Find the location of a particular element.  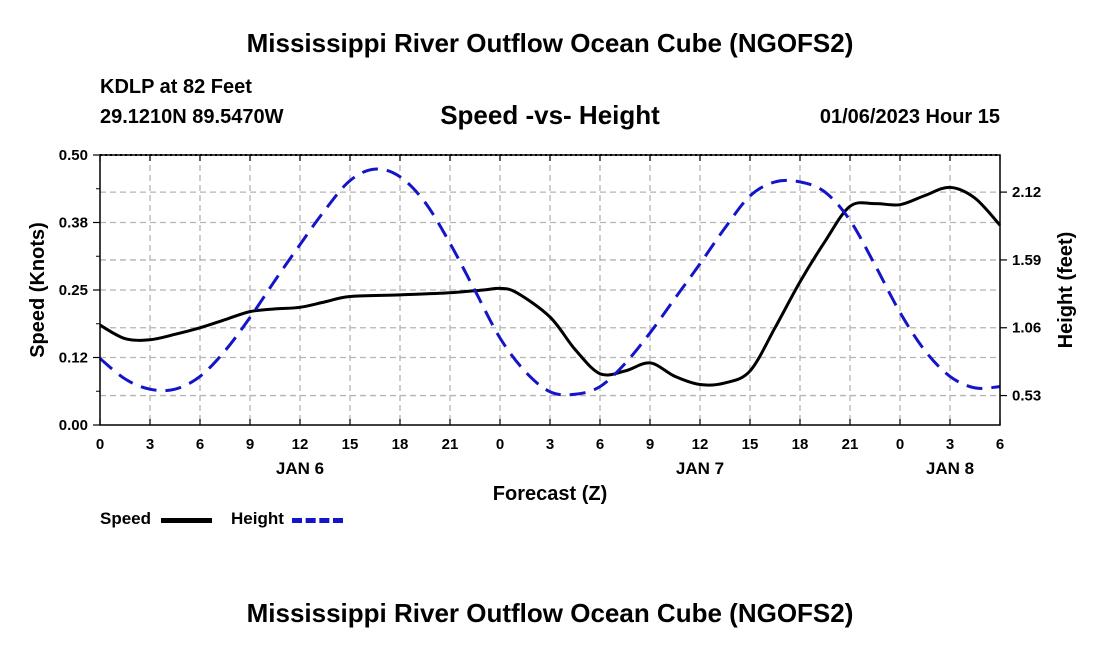

y2-tick-label: 1.06 is located at coordinates (1026, 328).